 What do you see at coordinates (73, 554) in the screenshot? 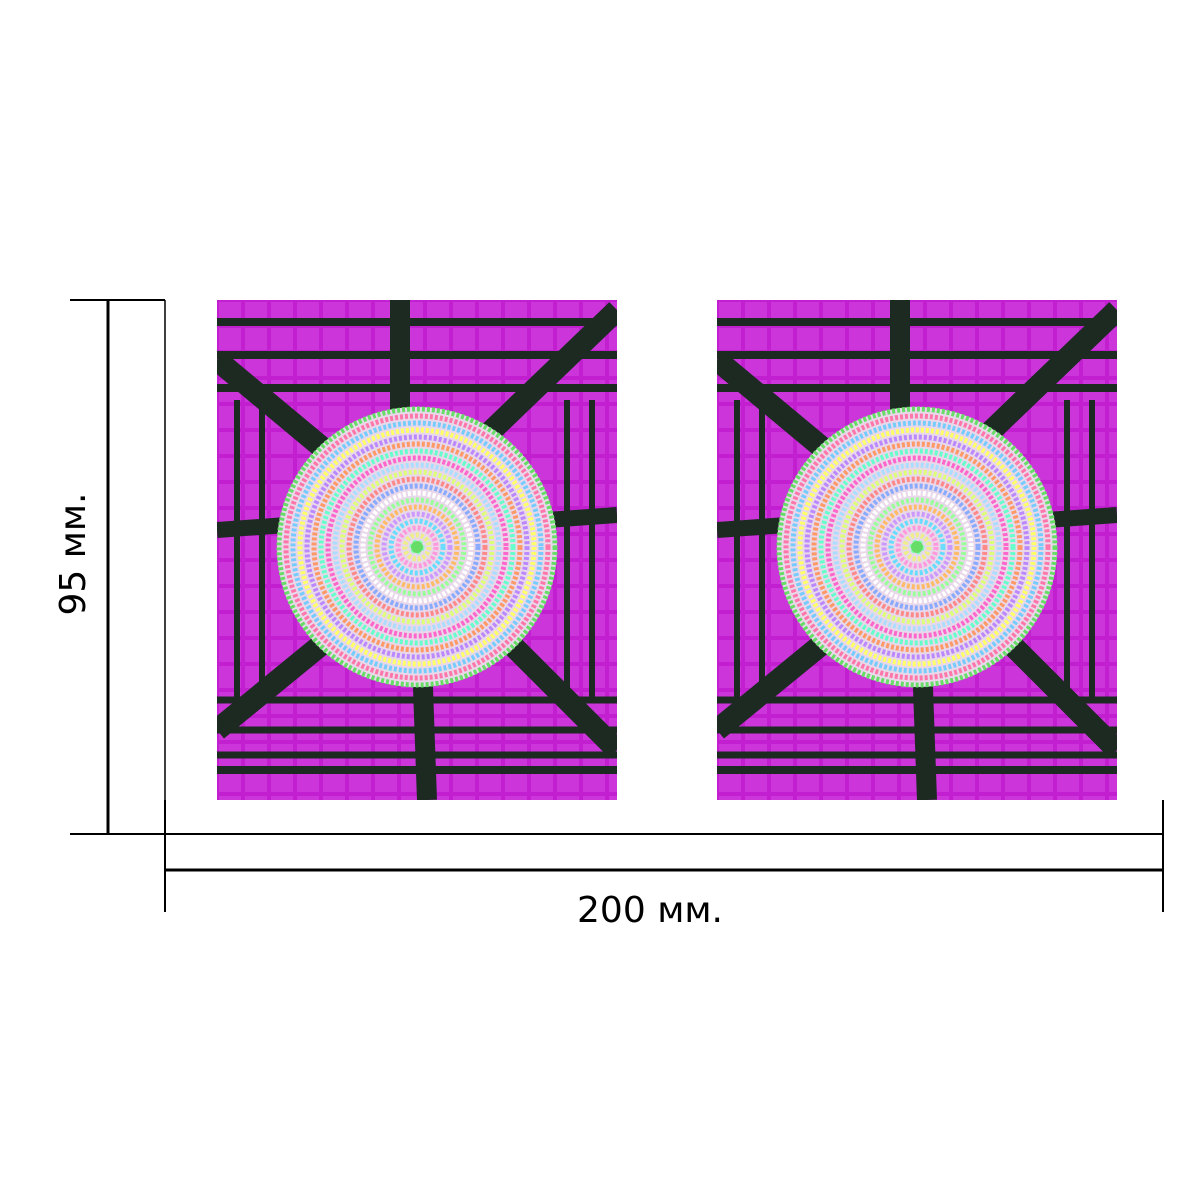
I see `height-dimension-label: 95 мм.` at bounding box center [73, 554].